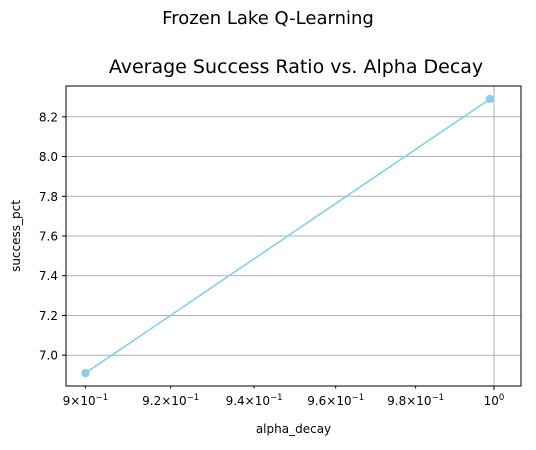 Image resolution: width=536 pixels, height=450 pixels. I want to click on x-tick-label: 9.8×10⁻¹, so click(415, 400).